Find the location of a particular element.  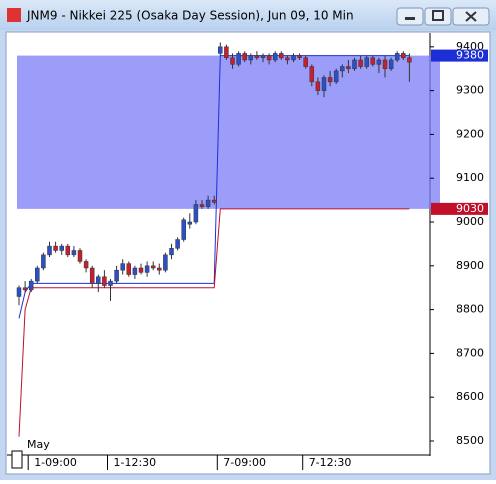

minimize-icon is located at coordinates (410, 18).